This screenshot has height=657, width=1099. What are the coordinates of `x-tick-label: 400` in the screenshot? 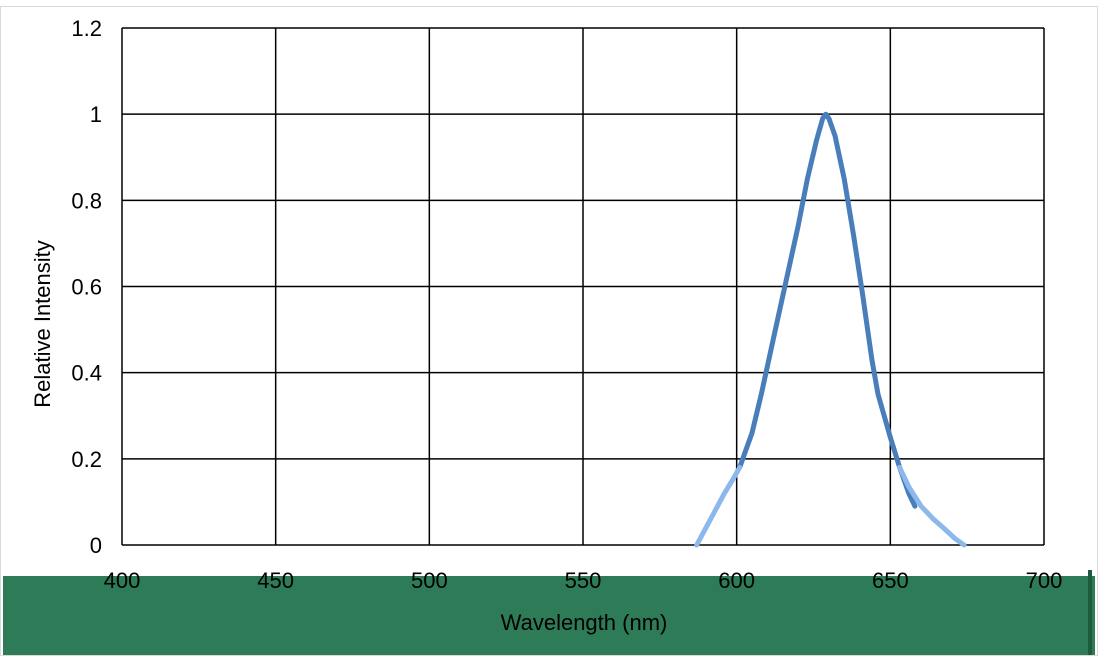 It's located at (122, 580).